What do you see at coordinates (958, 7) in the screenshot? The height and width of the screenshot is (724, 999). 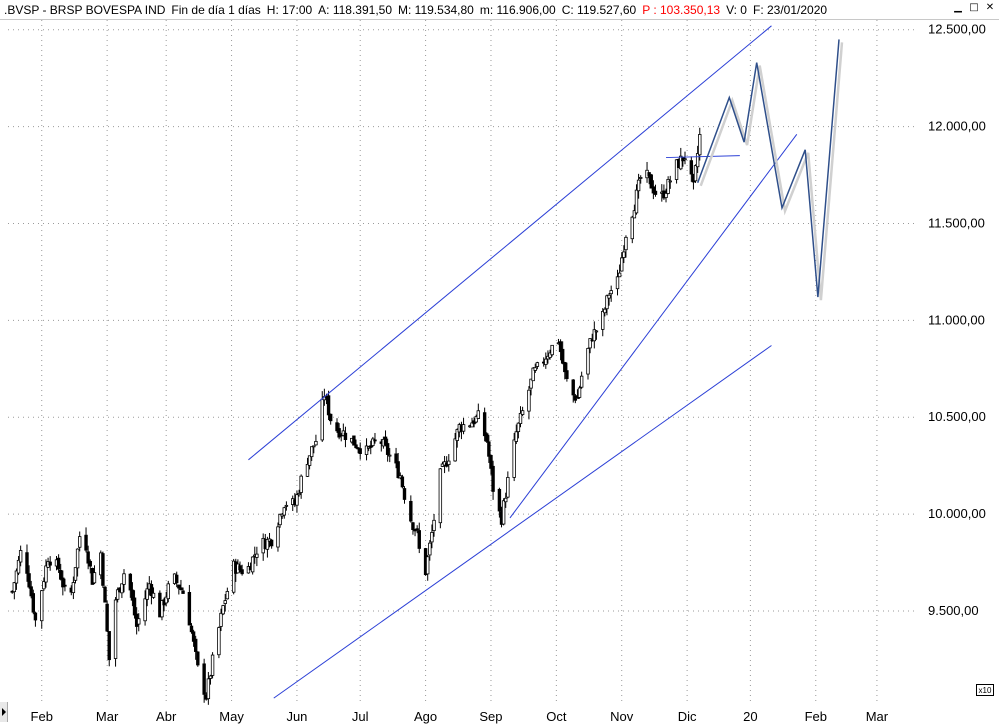 I see `minimize-icon: ▁` at bounding box center [958, 7].